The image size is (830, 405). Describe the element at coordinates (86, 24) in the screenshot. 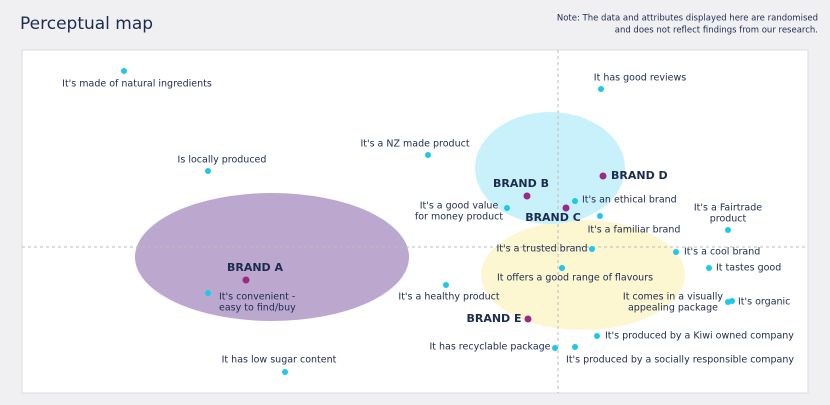

I see `title: Perceptual map` at that location.